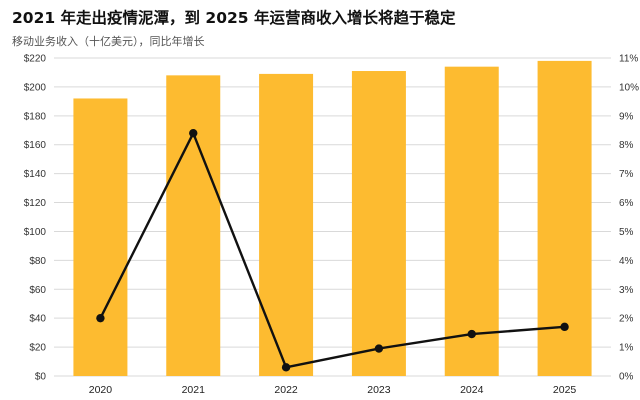 This screenshot has width=640, height=400. What do you see at coordinates (629, 218) in the screenshot?
I see `right-axis: 0% 1% 2% 3% 4% 5% 6% 7% 8% 9% 10% 11%` at bounding box center [629, 218].